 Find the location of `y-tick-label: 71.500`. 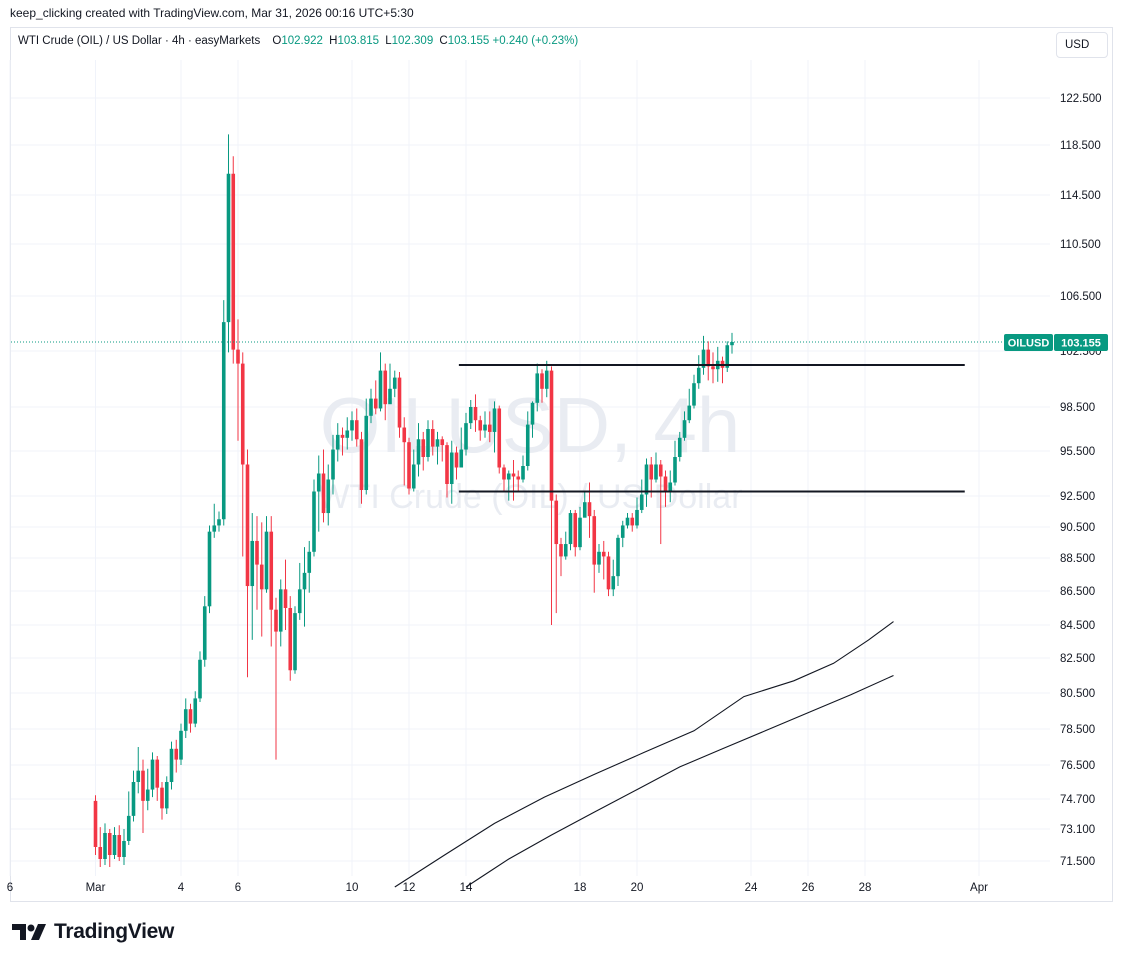

y-tick-label: 71.500 is located at coordinates (1077, 862).